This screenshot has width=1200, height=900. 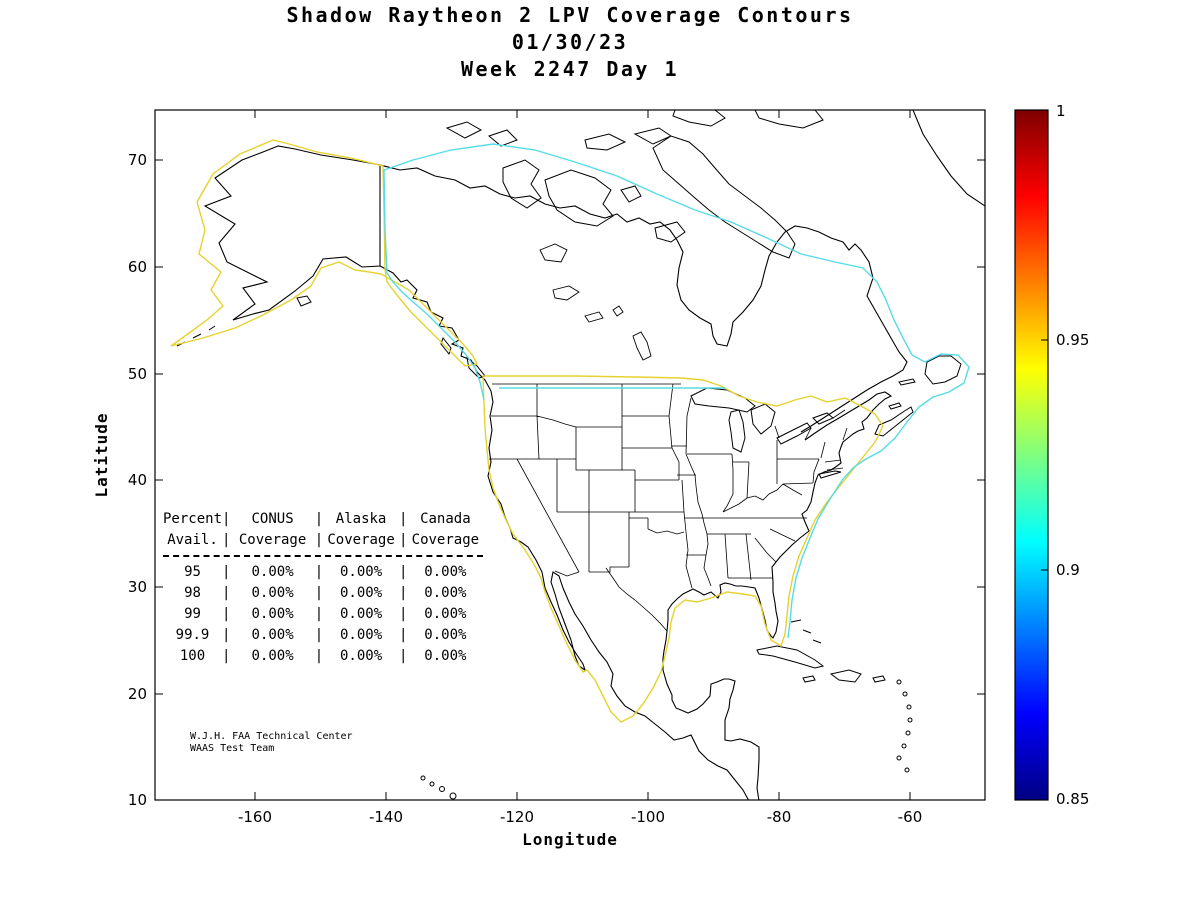 I want to click on colorbar-border, so click(x=1031, y=455).